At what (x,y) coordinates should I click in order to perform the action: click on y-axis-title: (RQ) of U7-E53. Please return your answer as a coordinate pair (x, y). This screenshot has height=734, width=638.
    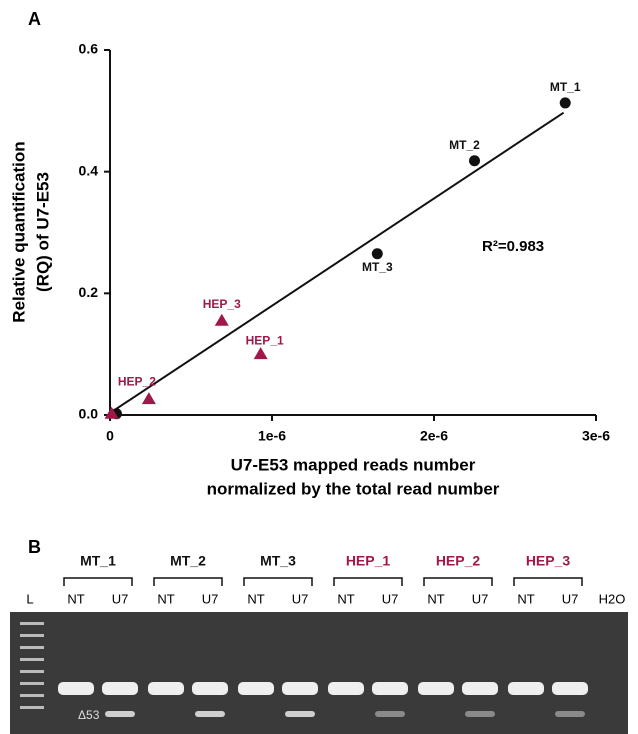
    Looking at the image, I should click on (42, 232).